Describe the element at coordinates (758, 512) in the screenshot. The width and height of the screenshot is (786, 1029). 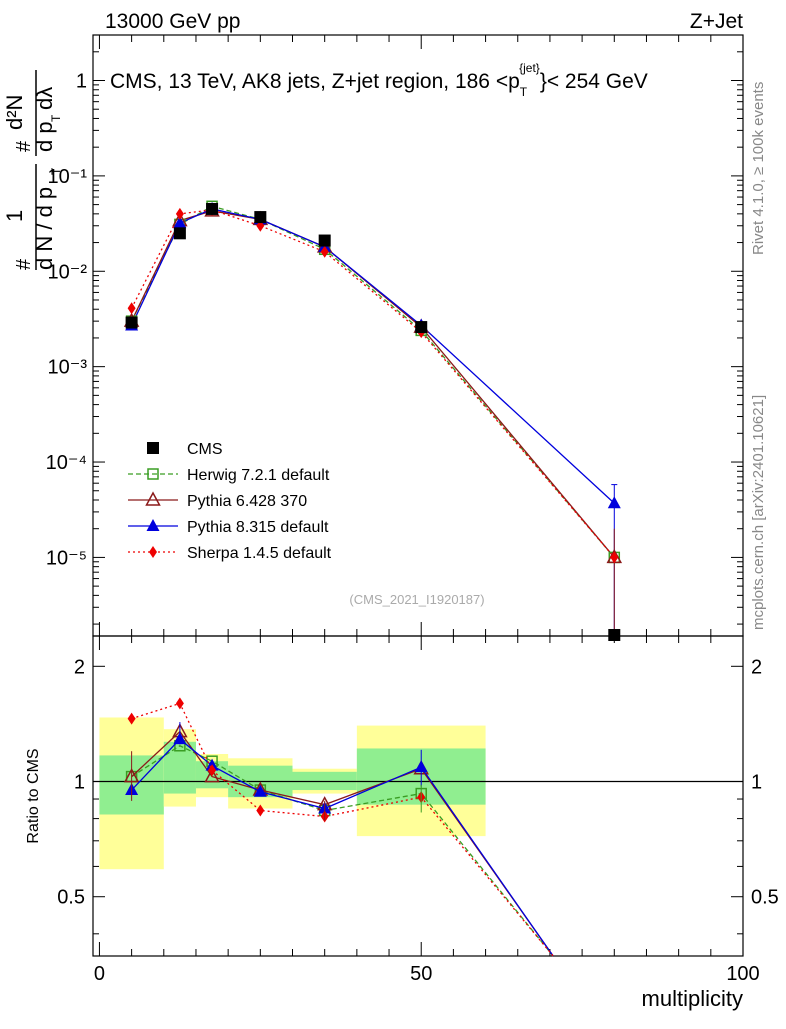
I see `mcplots-label: mcplots.cern.ch [arXiv:2401.10621]` at that location.